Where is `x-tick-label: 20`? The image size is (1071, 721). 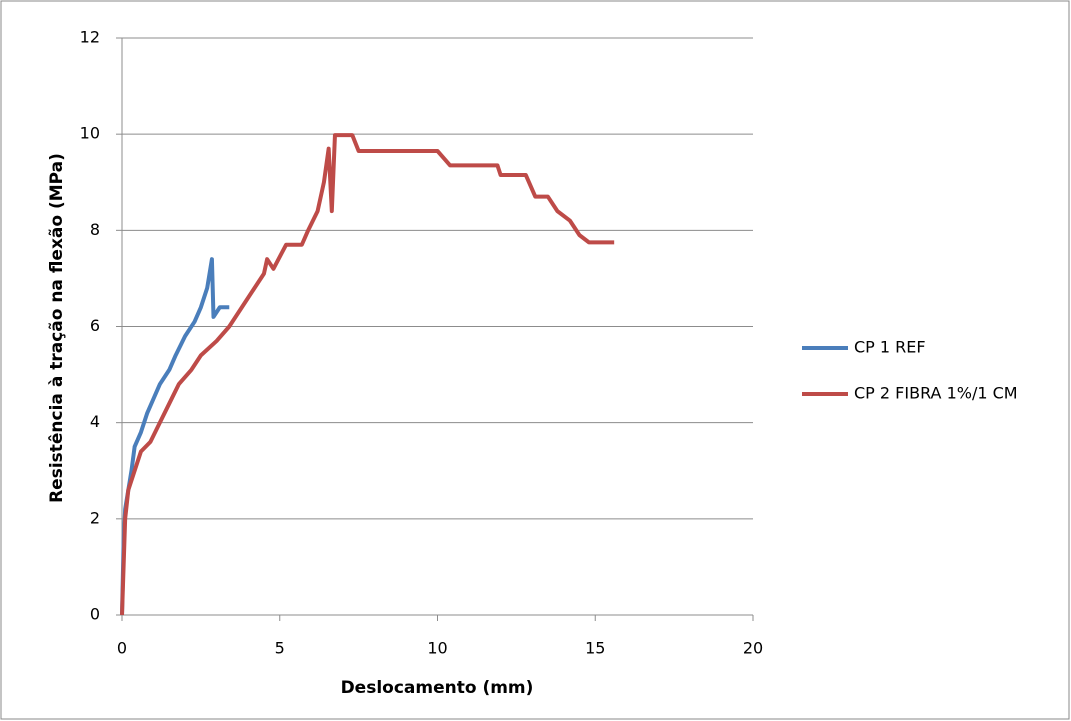
x-tick-label: 20 is located at coordinates (753, 648).